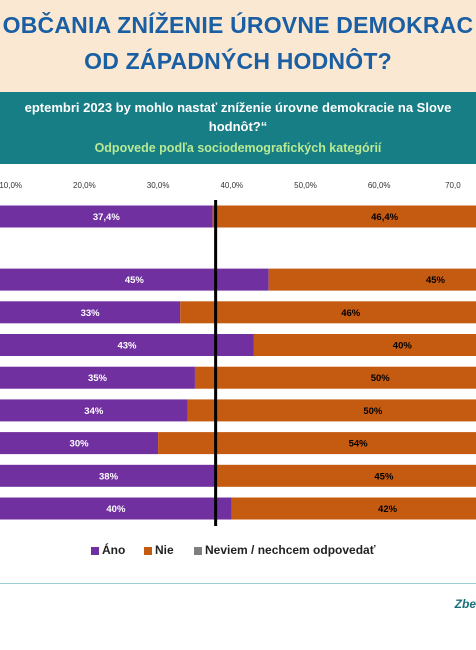  I want to click on x-tick-label: 50,0%, so click(305, 185).